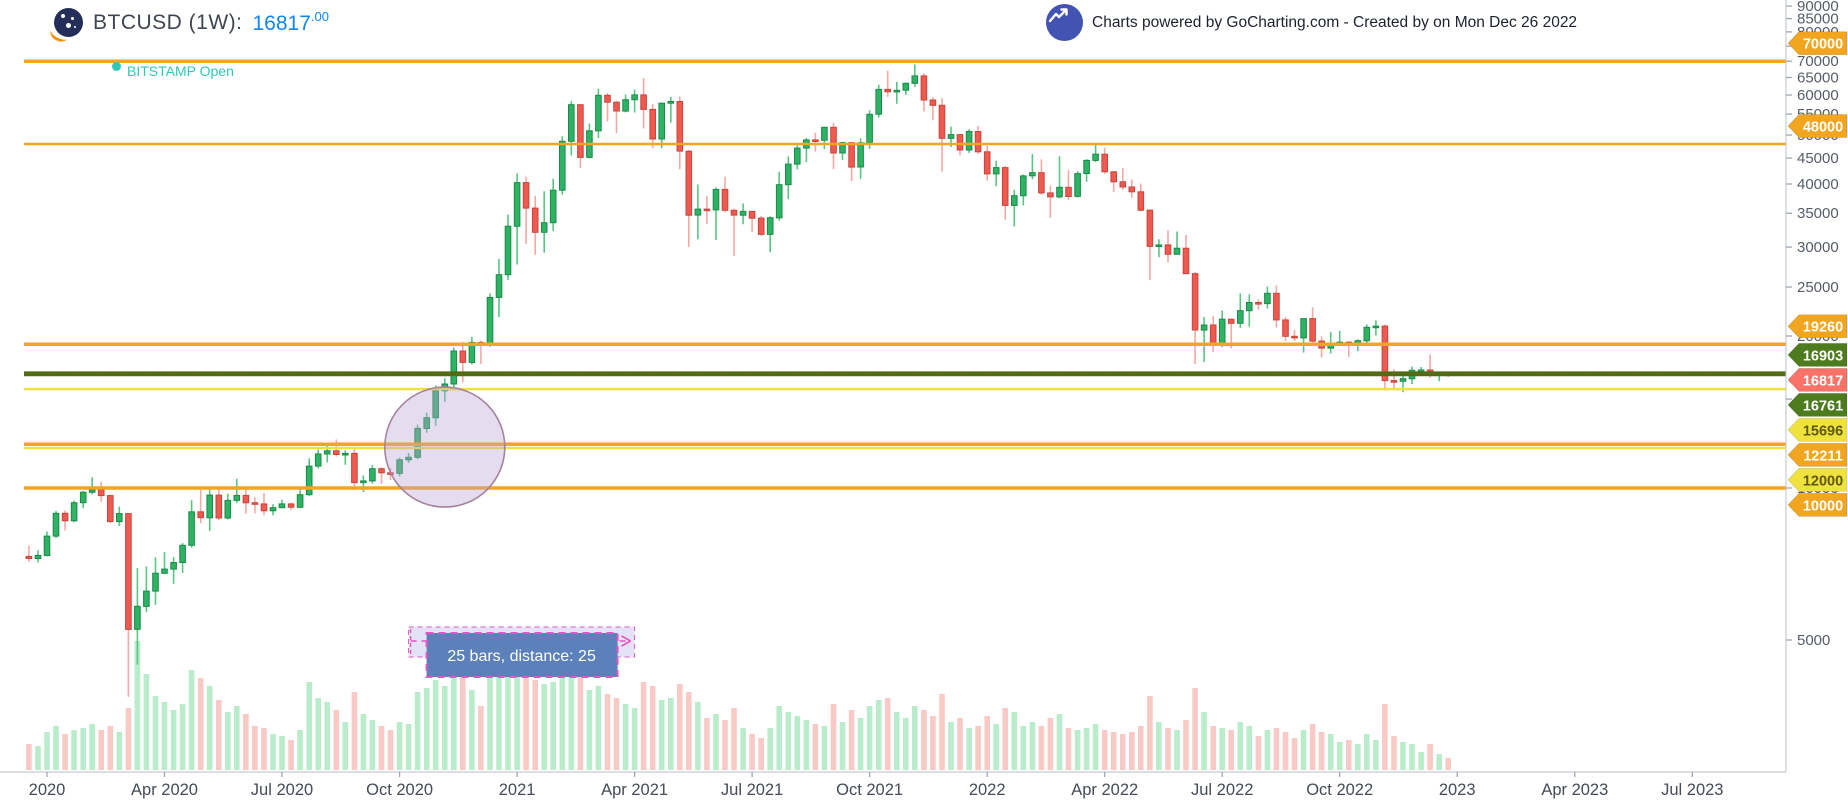 Image resolution: width=1848 pixels, height=811 pixels. Describe the element at coordinates (1817, 429) in the screenshot. I see `price-tag-15696: 15696` at that location.